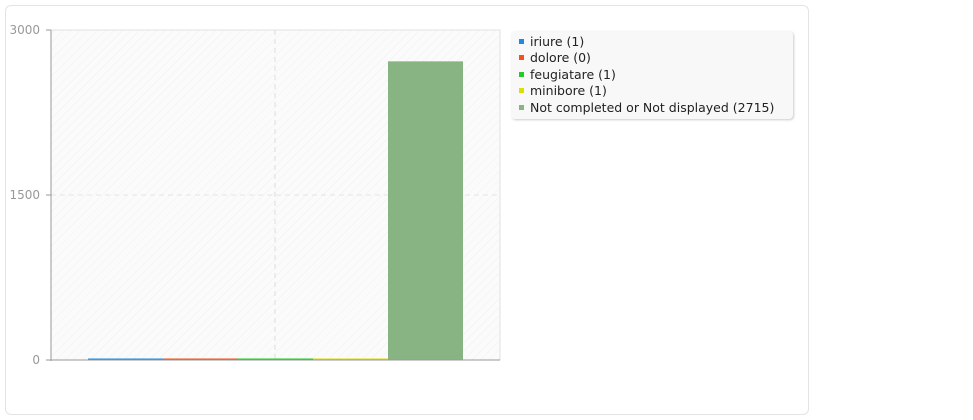  Describe the element at coordinates (36, 360) in the screenshot. I see `y-tick-label: 0` at that location.